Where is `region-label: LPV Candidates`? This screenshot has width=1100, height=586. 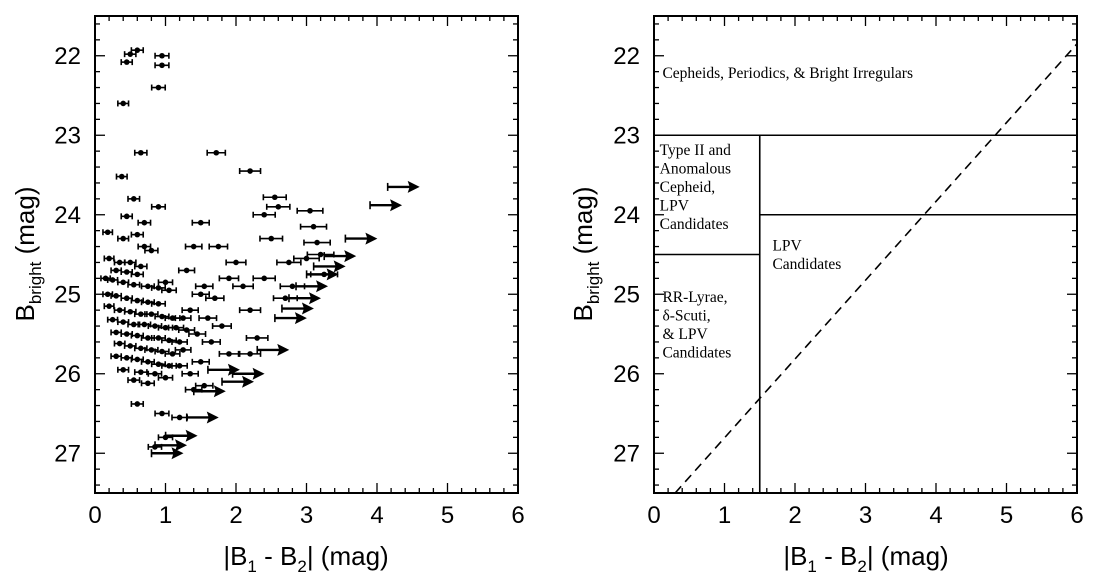
region-label: LPV Candidates is located at coordinates (806, 256).